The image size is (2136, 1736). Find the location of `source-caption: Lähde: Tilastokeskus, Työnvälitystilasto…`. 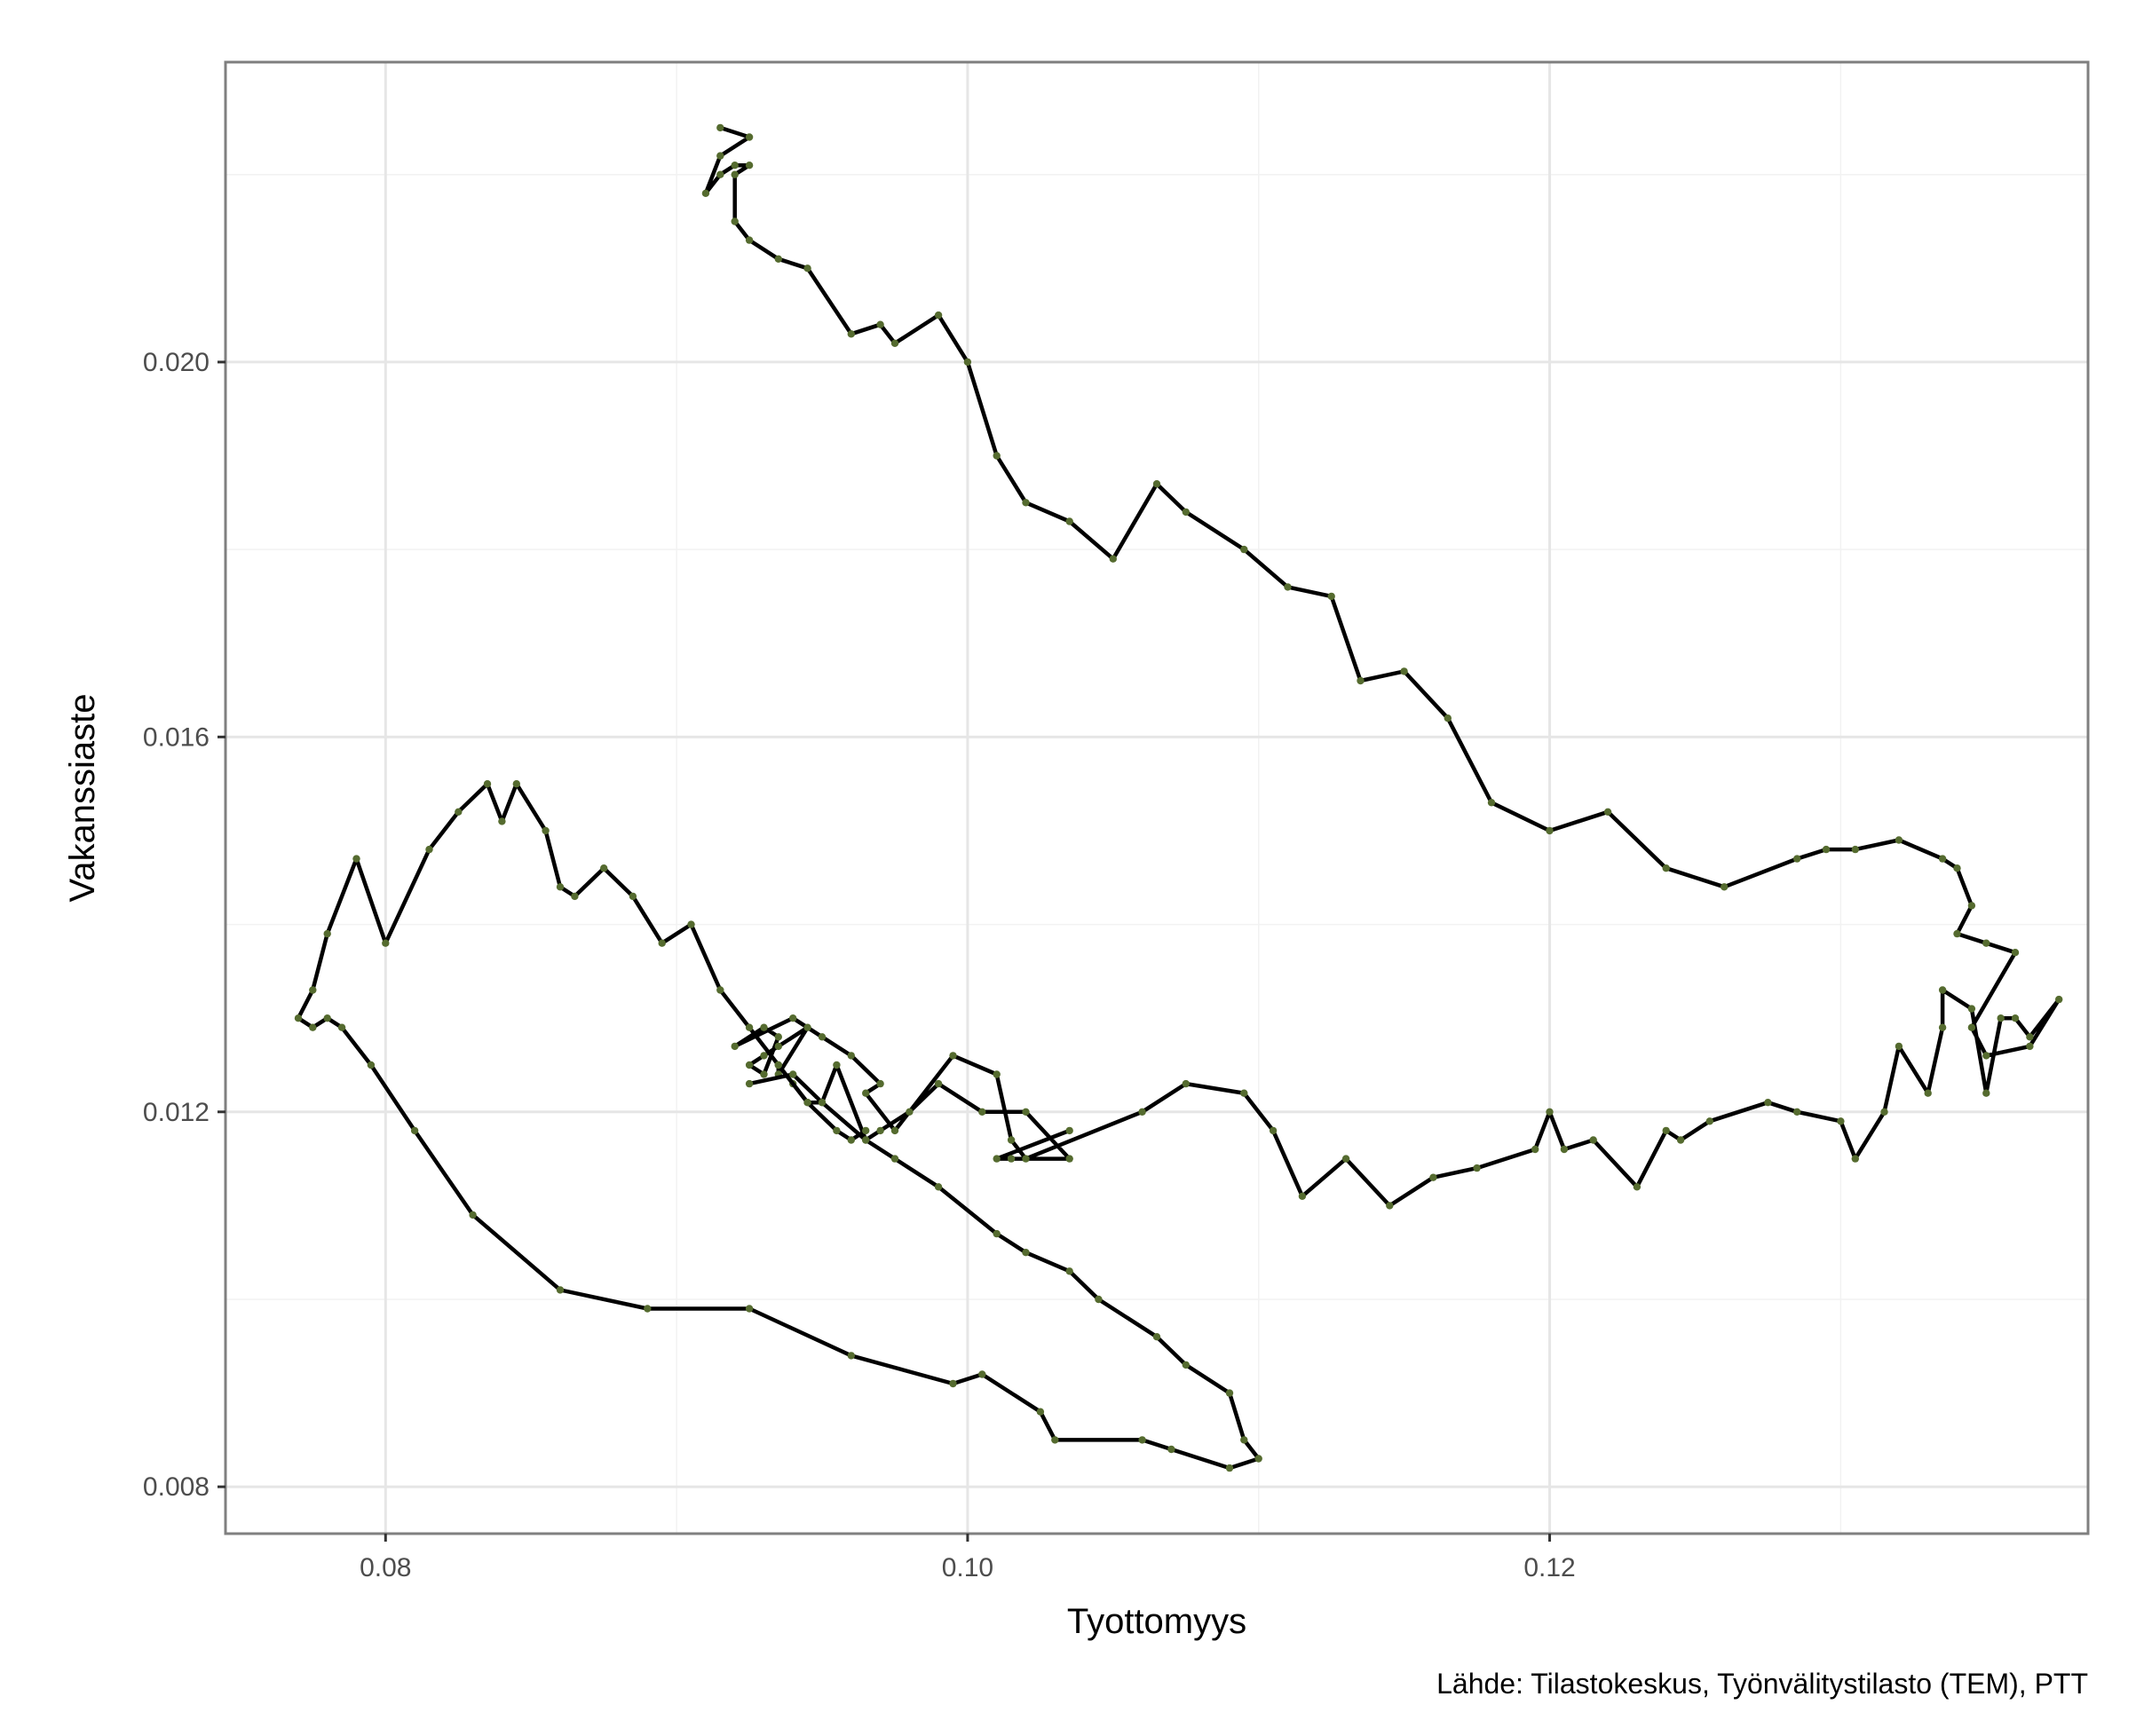

source-caption: Lähde: Tilastokeskus, Työnvälitystilasto… is located at coordinates (1762, 1684).